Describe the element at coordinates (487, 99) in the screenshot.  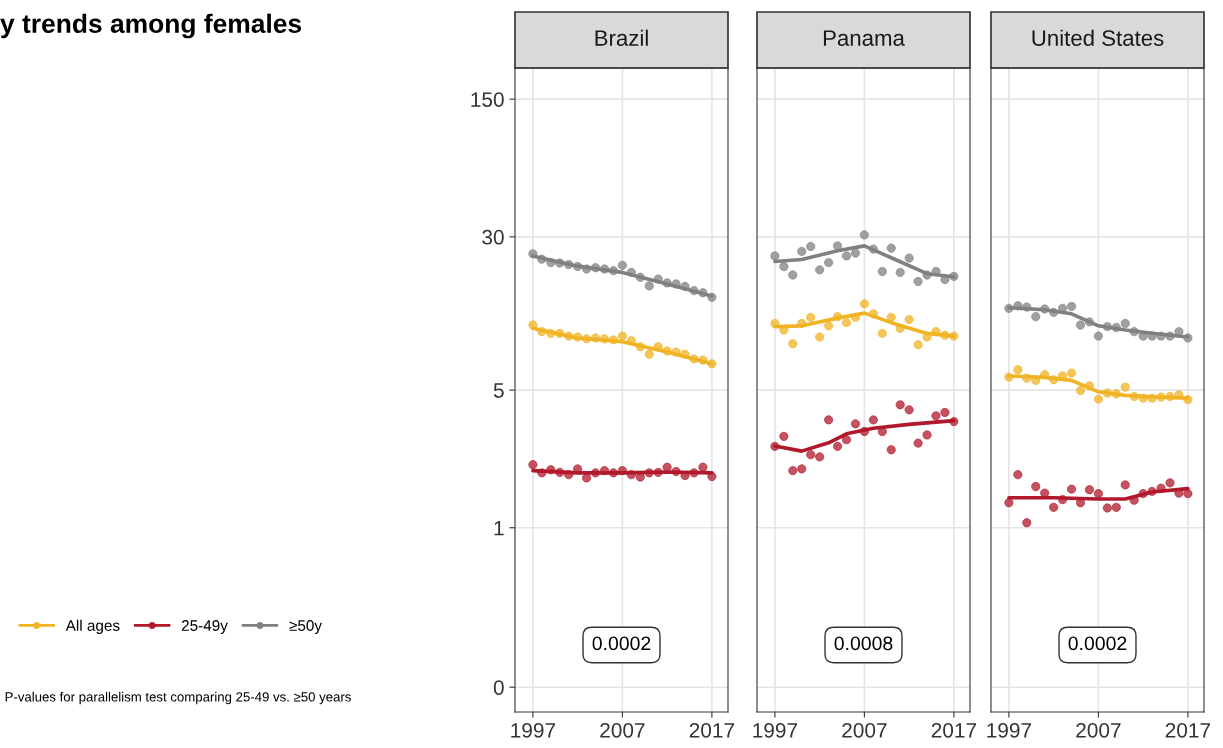
I see `y-tick-label: 150` at that location.